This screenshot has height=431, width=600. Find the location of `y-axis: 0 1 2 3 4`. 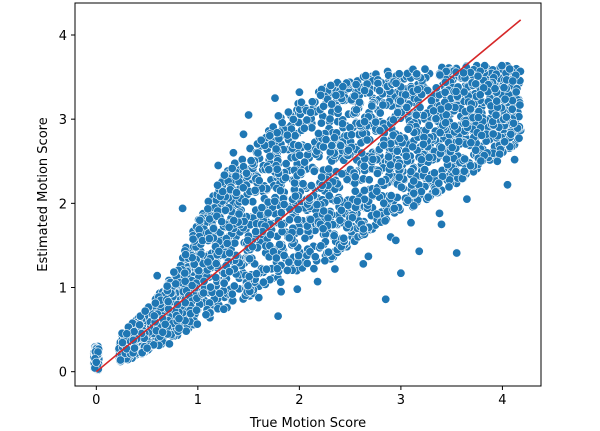

y-axis: 0 1 2 3 4 is located at coordinates (67, 205).